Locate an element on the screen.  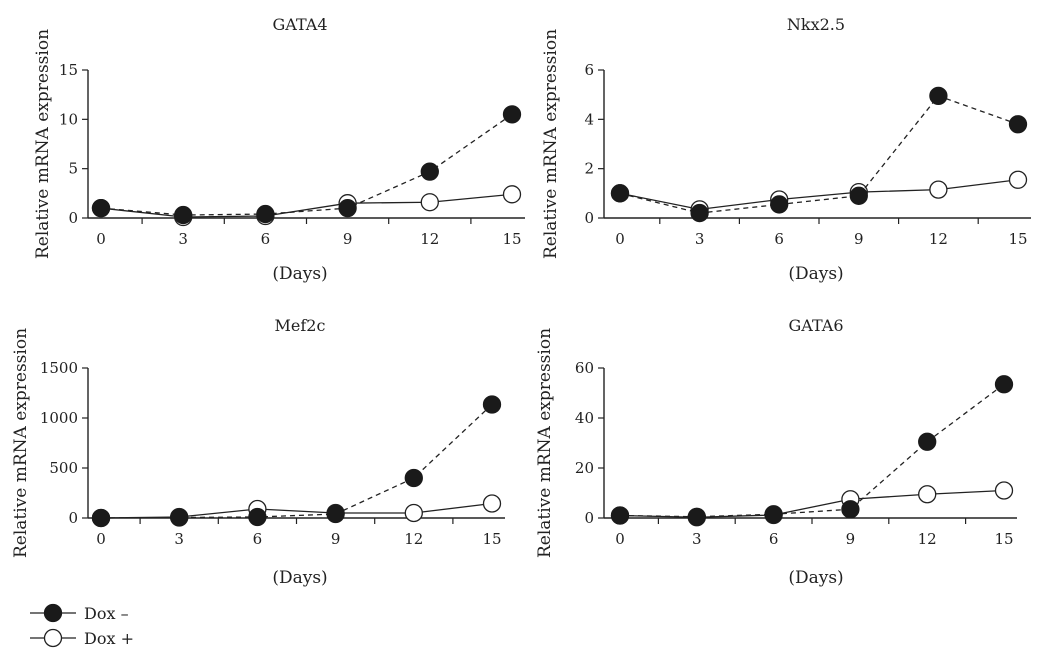
panel-title: Mef2c is located at coordinates (300, 325).